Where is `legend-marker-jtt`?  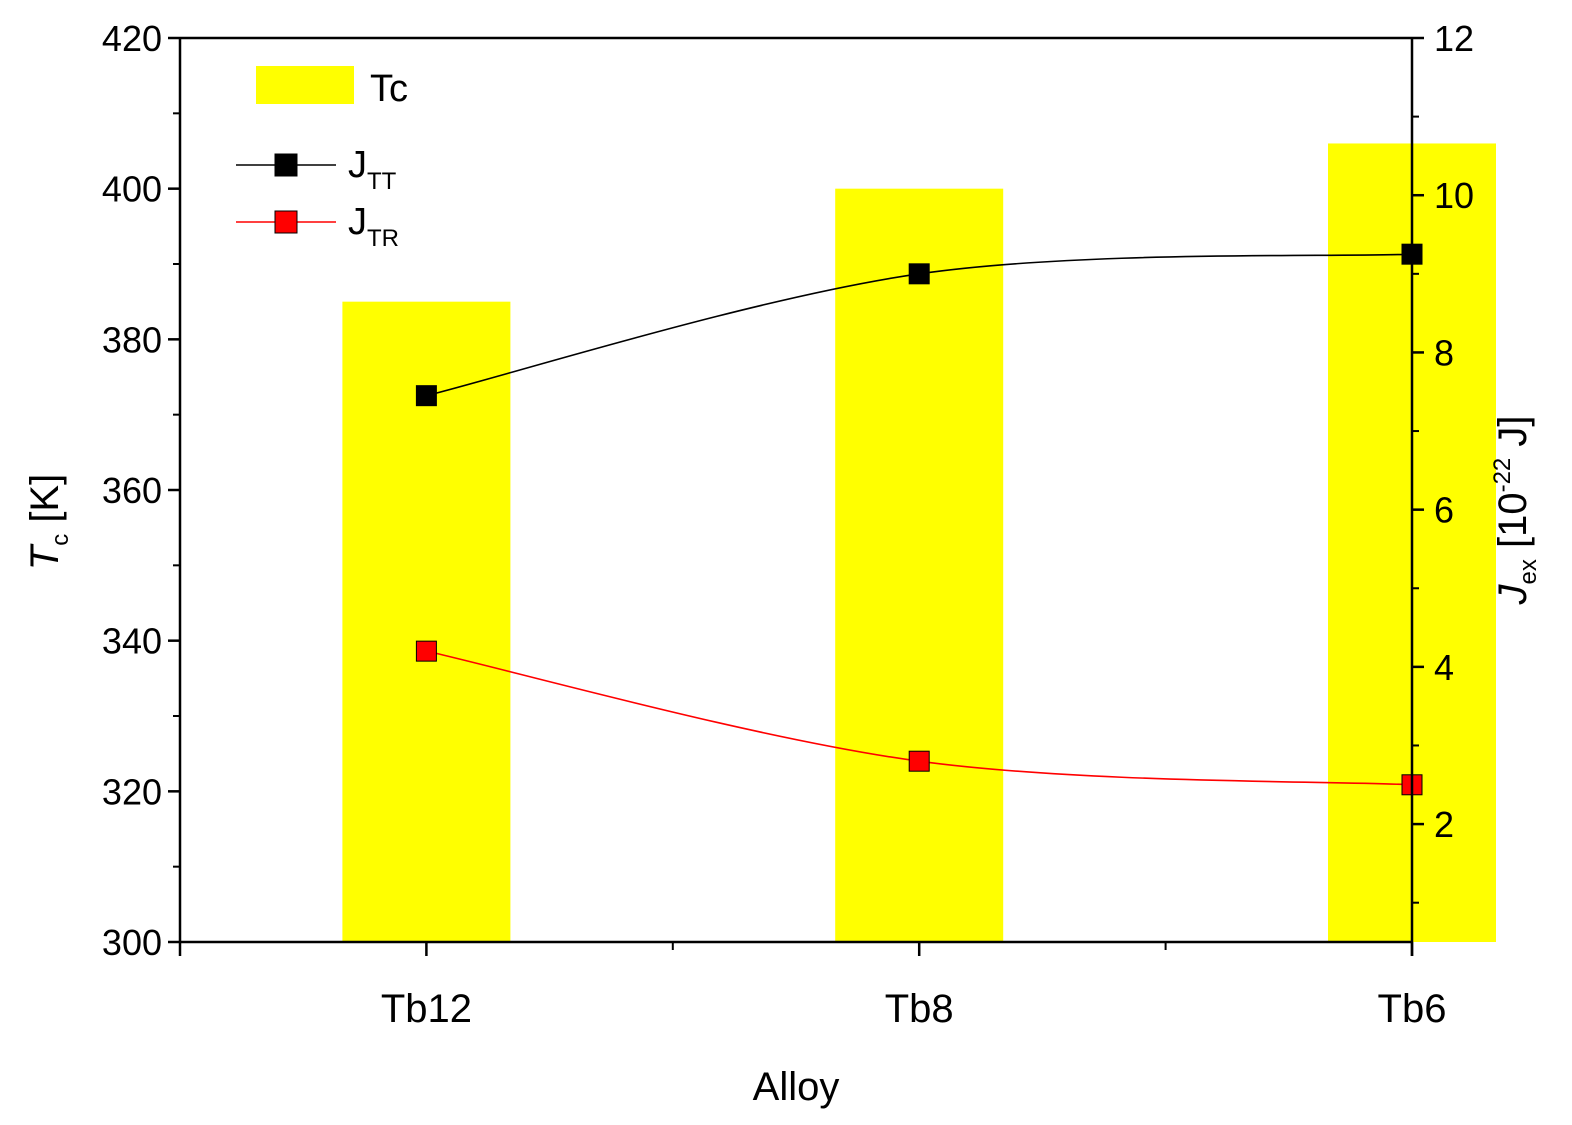 legend-marker-jtt is located at coordinates (286, 165).